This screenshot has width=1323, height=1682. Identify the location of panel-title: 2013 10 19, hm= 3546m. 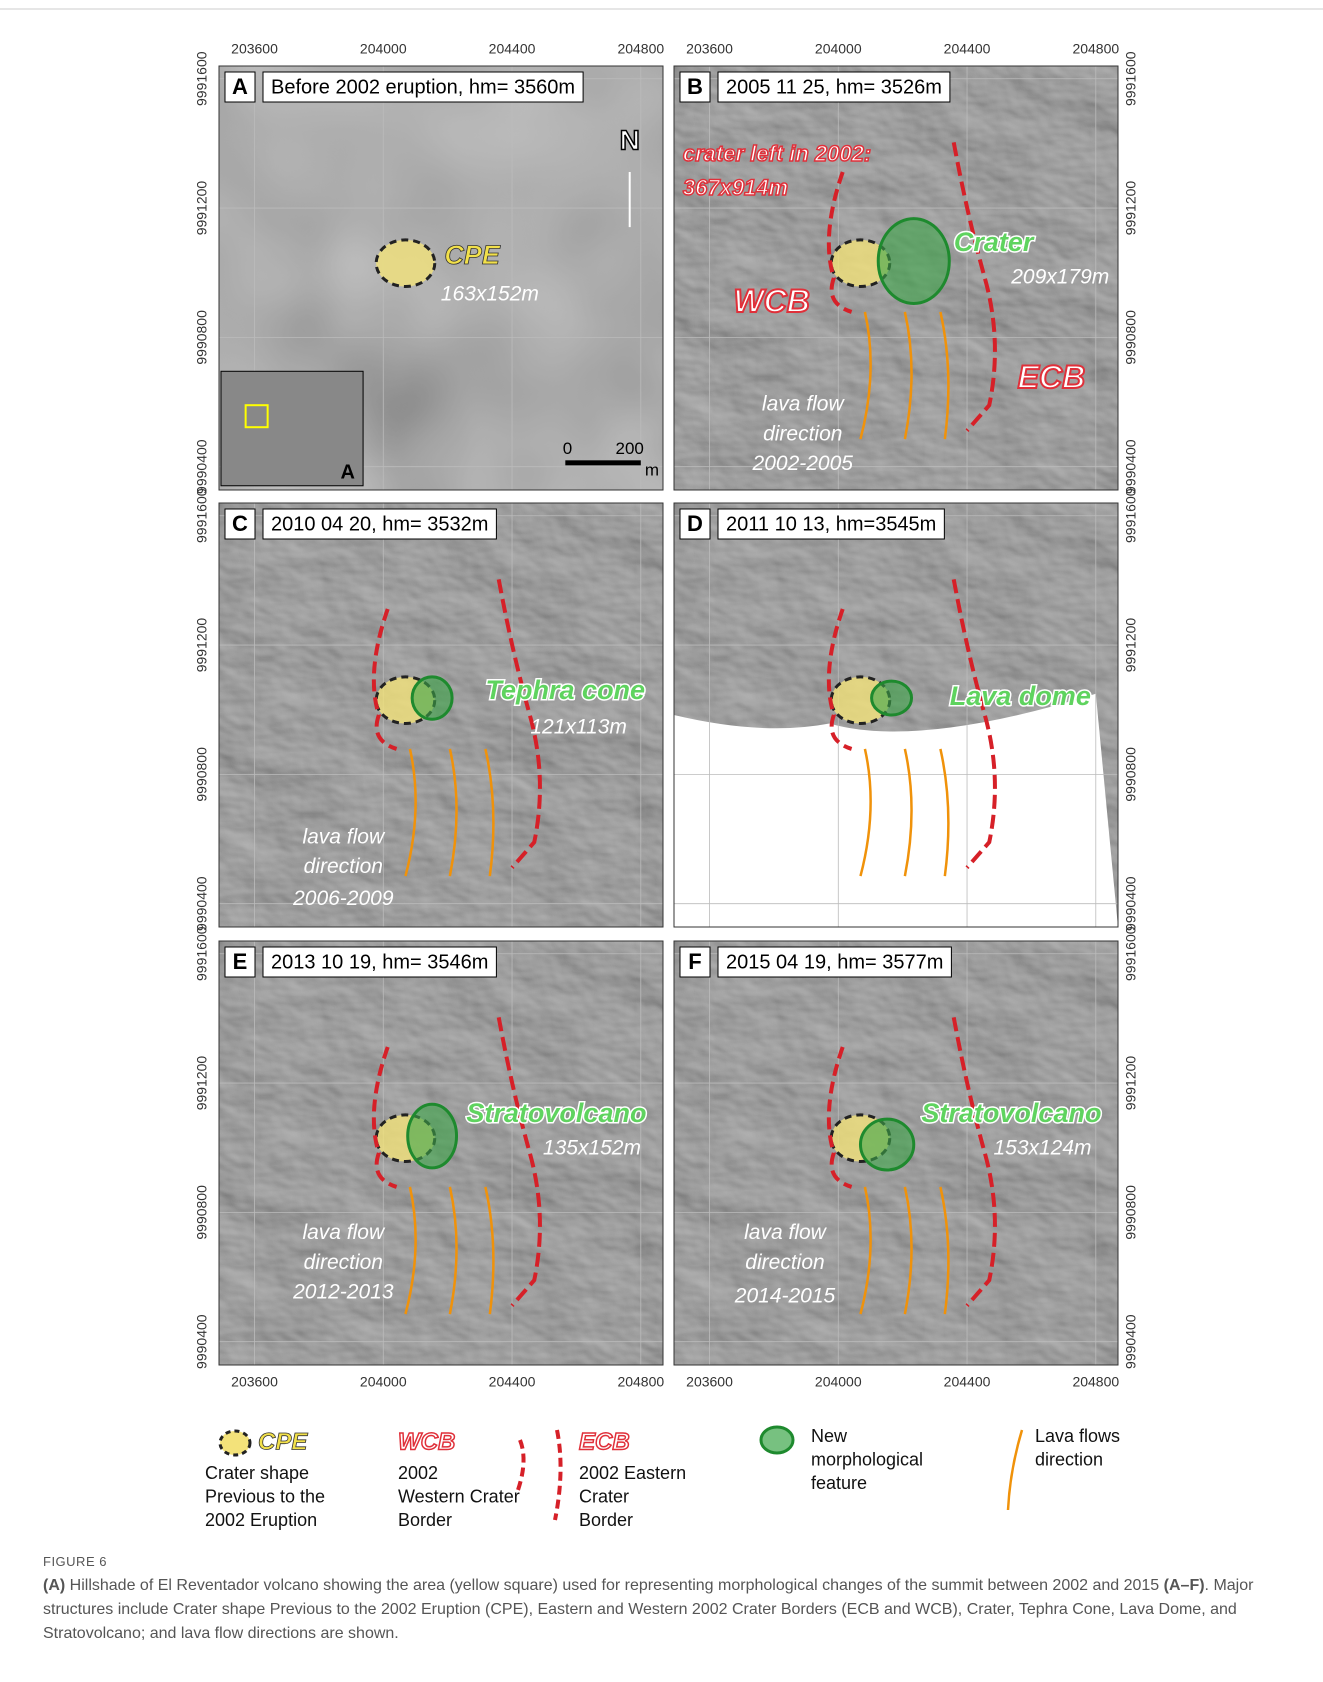
(379, 962).